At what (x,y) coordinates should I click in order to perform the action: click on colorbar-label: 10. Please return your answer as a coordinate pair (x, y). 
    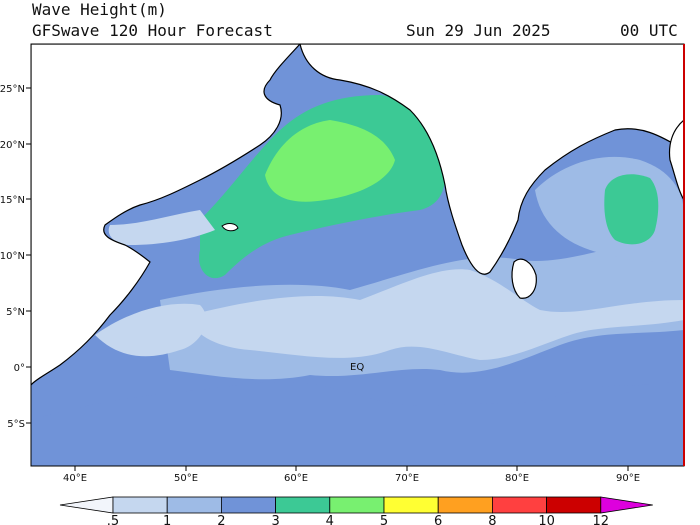
    Looking at the image, I should click on (546, 519).